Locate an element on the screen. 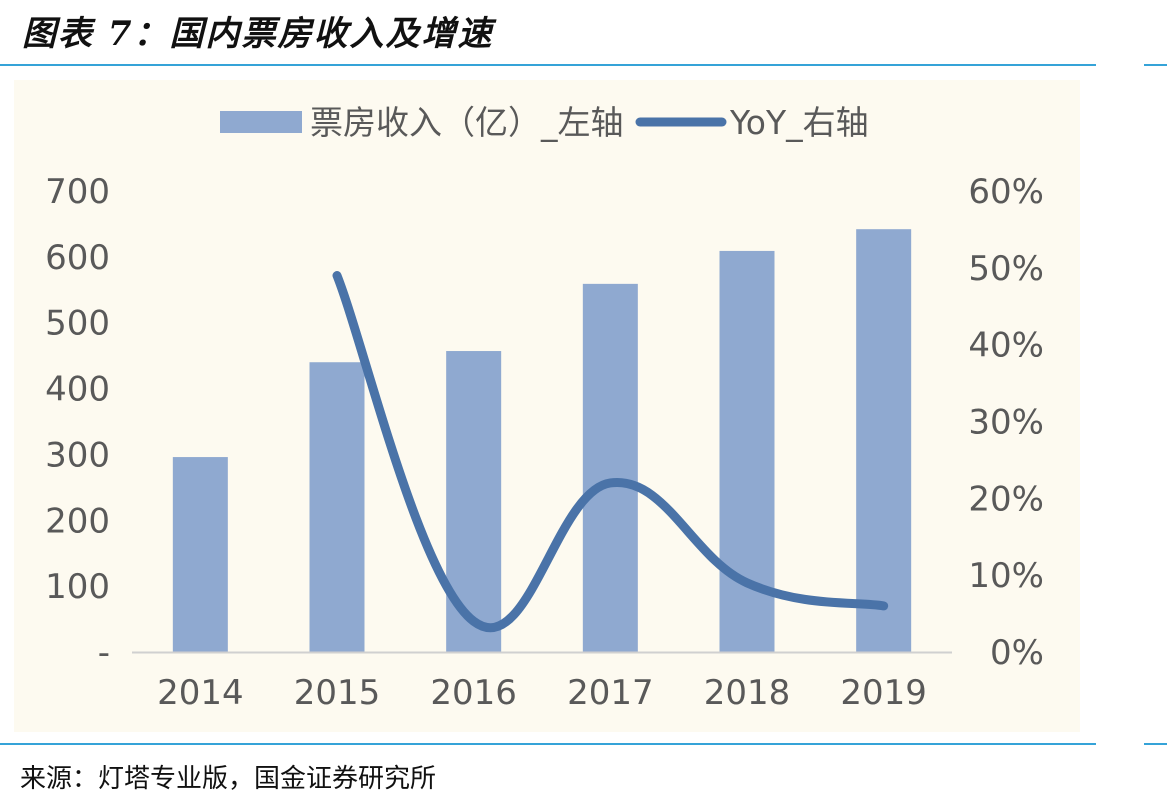 This screenshot has width=1167, height=807. y-right-tick-label: 20% is located at coordinates (1006, 499).